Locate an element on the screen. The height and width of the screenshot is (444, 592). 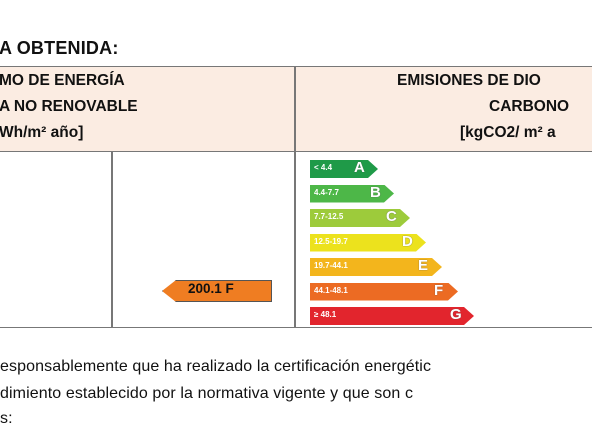
rating-letter: C is located at coordinates (391, 216).